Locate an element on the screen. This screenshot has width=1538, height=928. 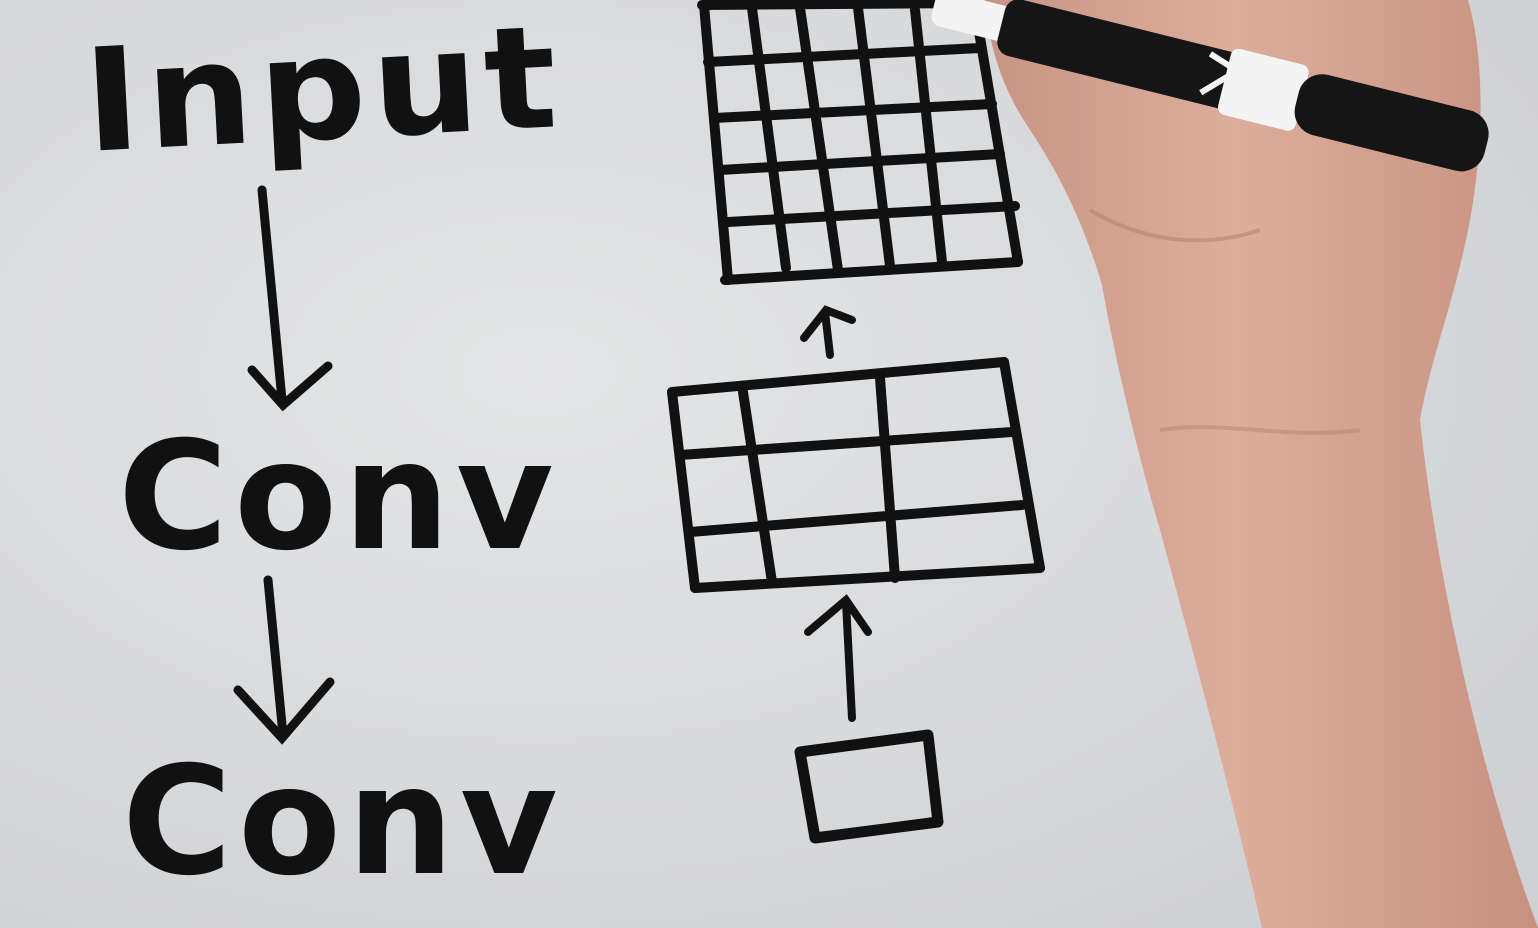
label-input: Input is located at coordinates (323, 93).